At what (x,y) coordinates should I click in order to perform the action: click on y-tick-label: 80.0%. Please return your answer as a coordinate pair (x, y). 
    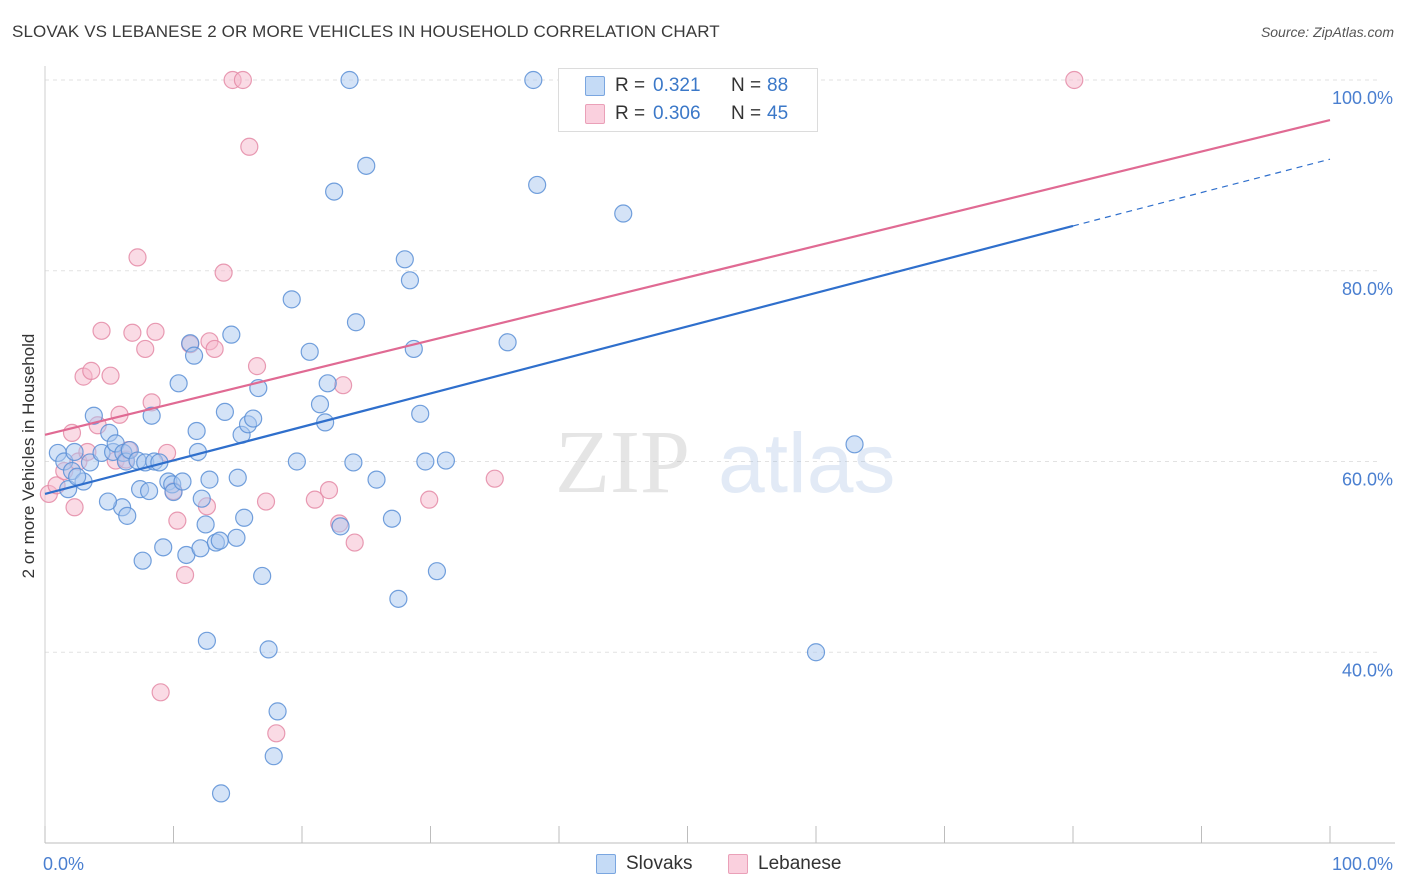
    Looking at the image, I should click on (1367, 289).